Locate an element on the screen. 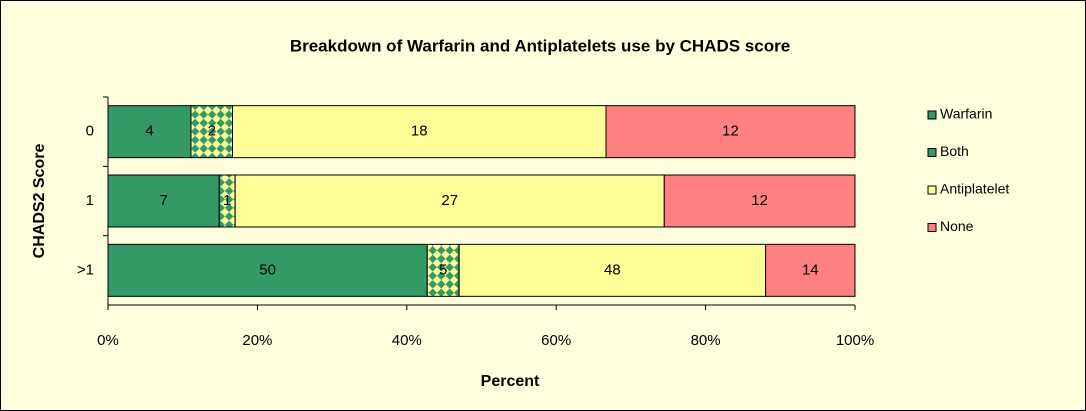  data-label: 50 is located at coordinates (267, 269).